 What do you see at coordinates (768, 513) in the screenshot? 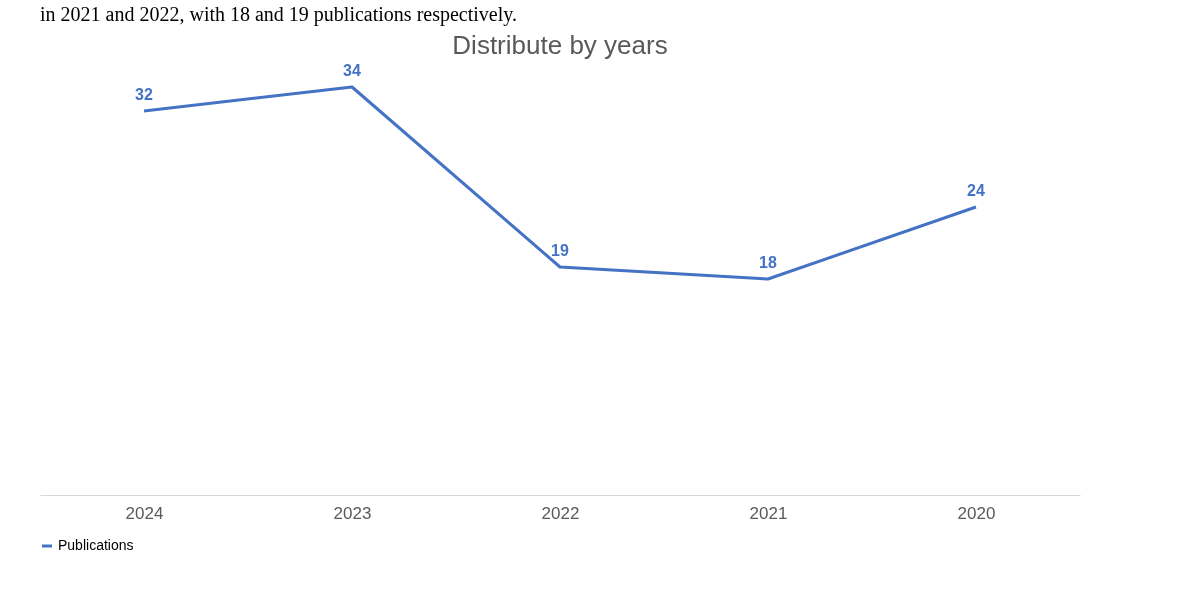
I see `x-tick-label: 2021` at bounding box center [768, 513].